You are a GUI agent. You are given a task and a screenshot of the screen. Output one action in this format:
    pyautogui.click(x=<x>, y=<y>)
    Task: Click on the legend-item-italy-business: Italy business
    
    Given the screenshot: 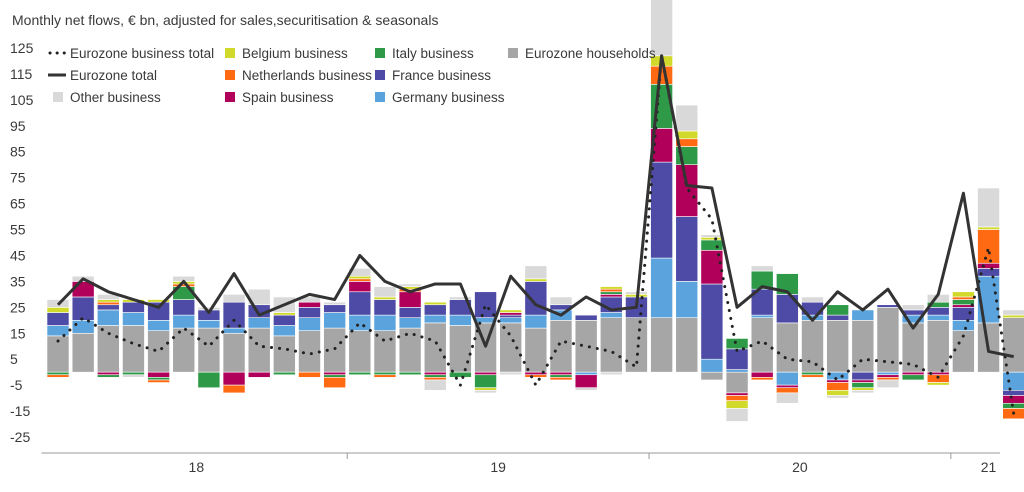 What is the action you would take?
    pyautogui.click(x=424, y=53)
    